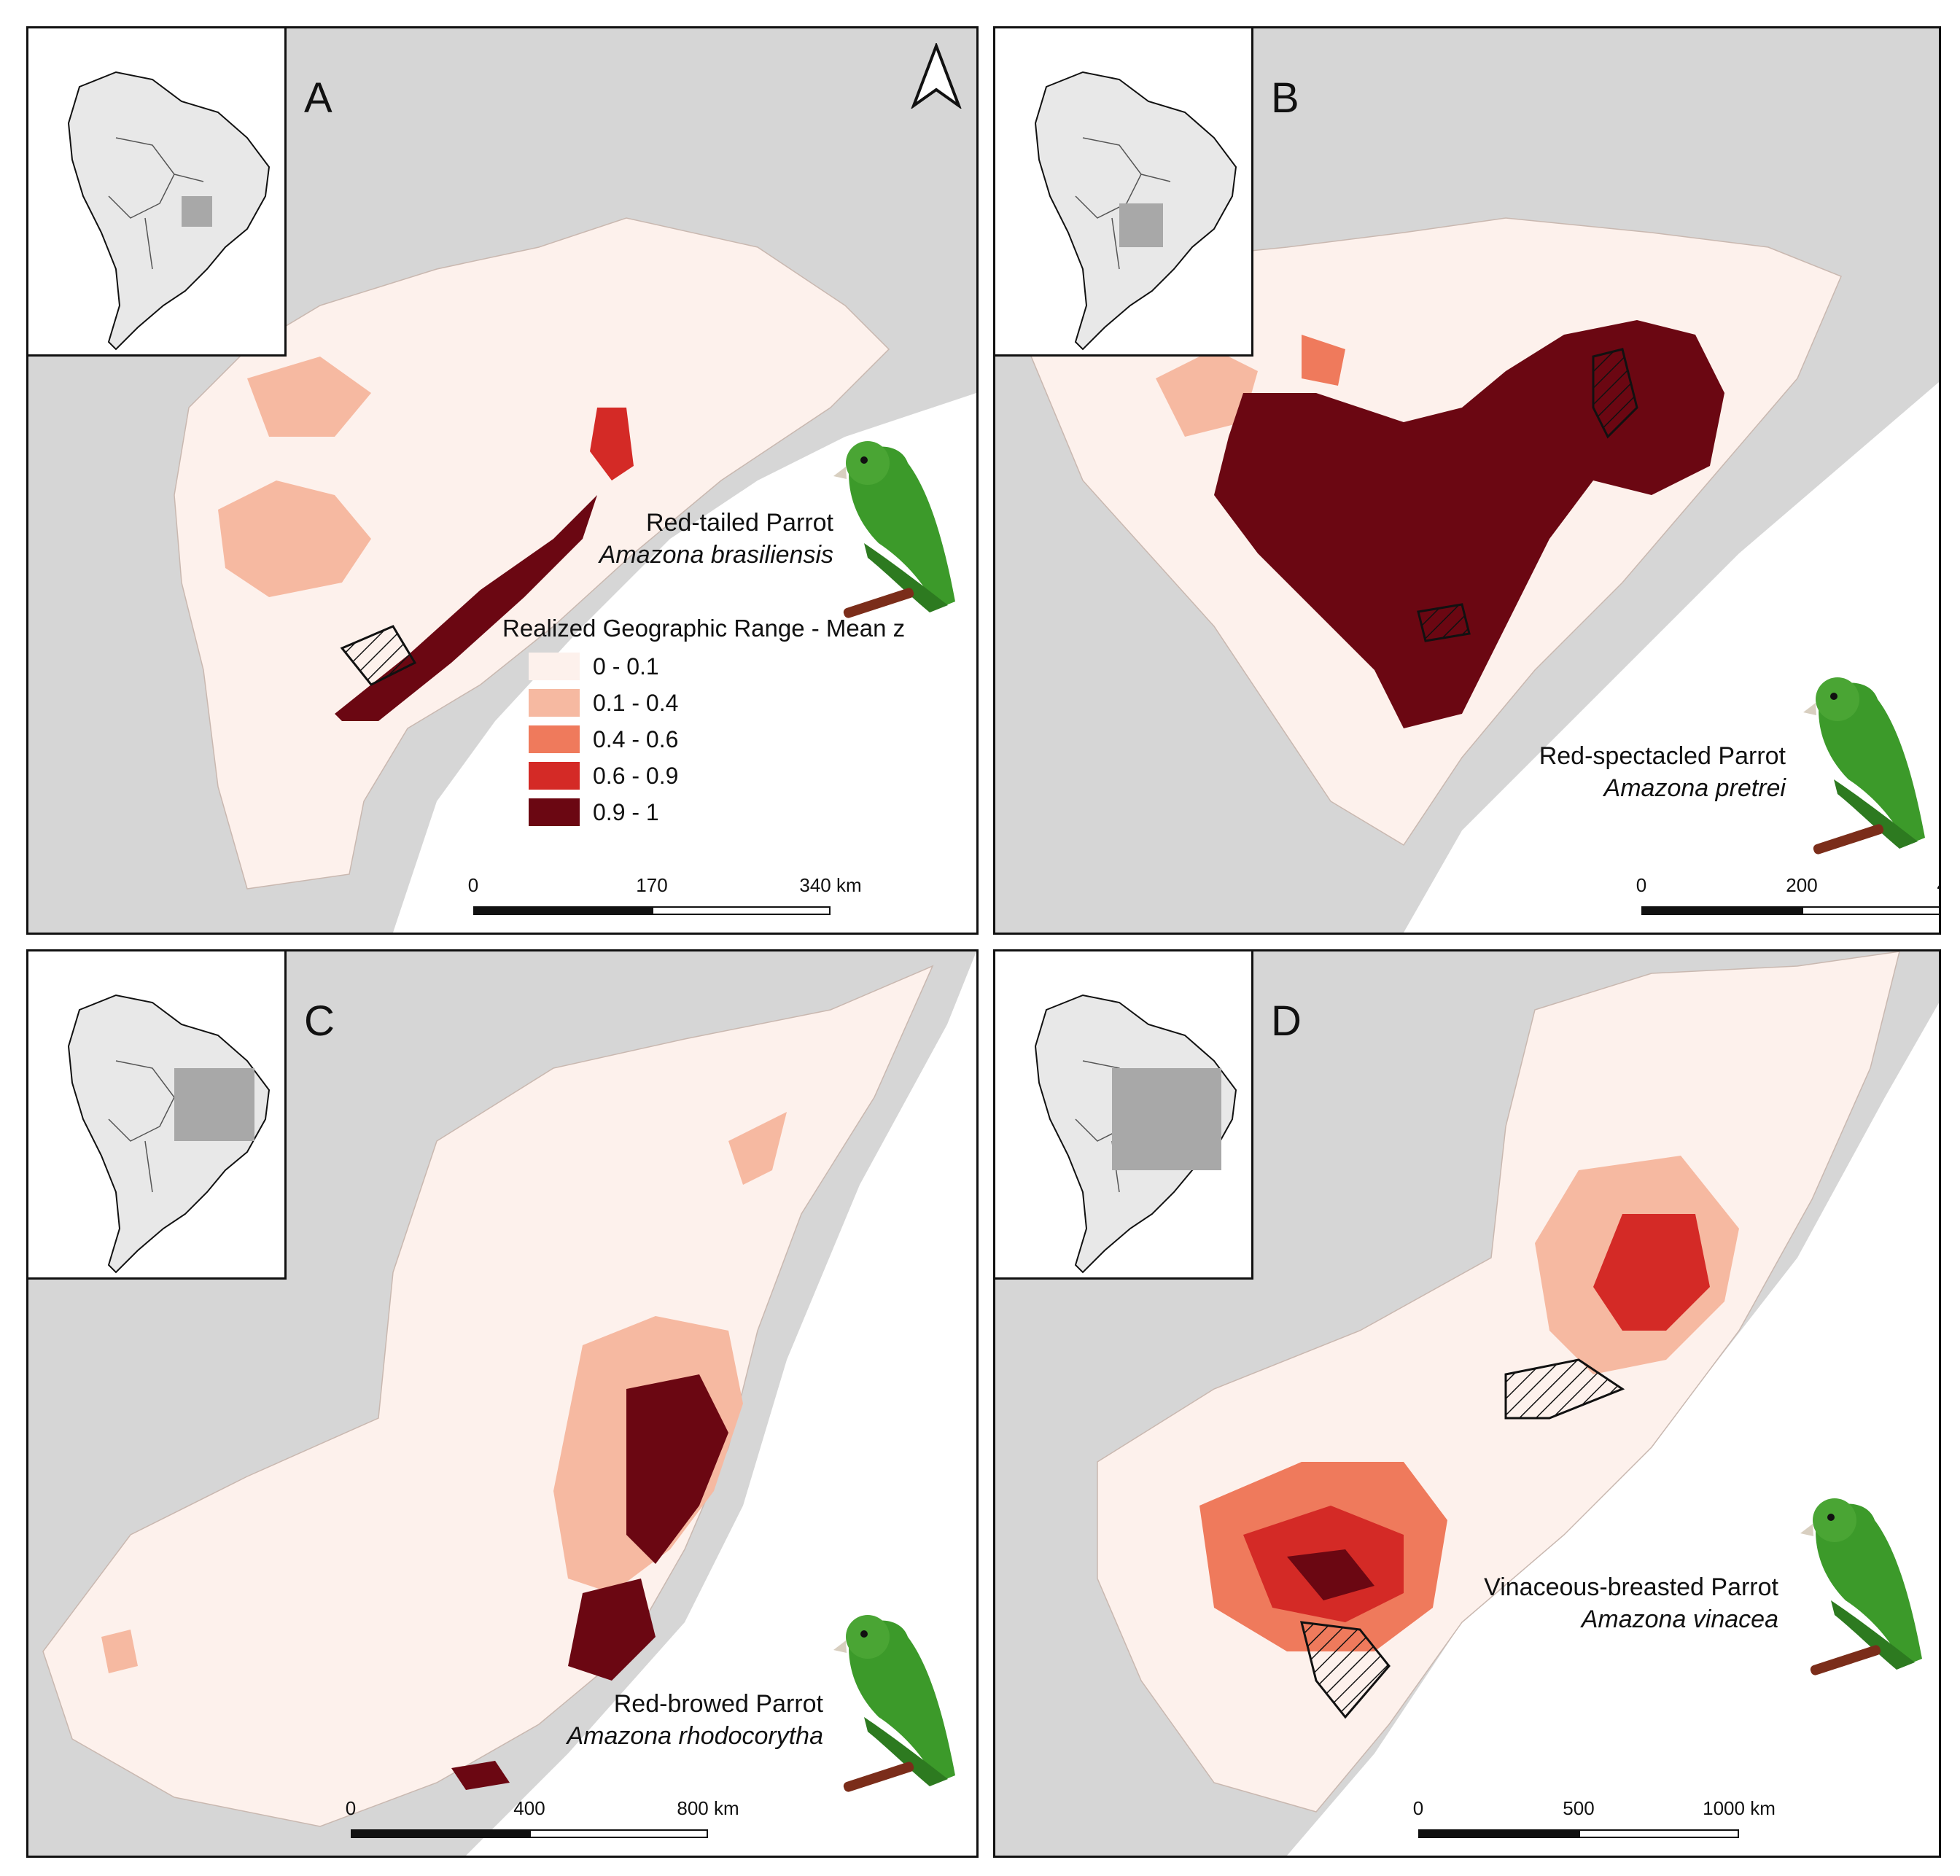 Image resolution: width=1960 pixels, height=1876 pixels. I want to click on scale-tick: 170, so click(652, 885).